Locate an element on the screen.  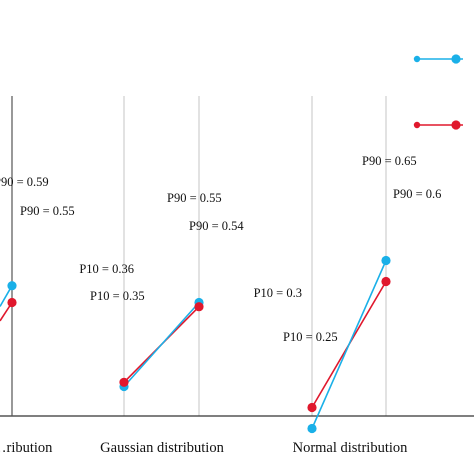
red-p10-label: P10 = 0.36 is located at coordinates (106, 269).